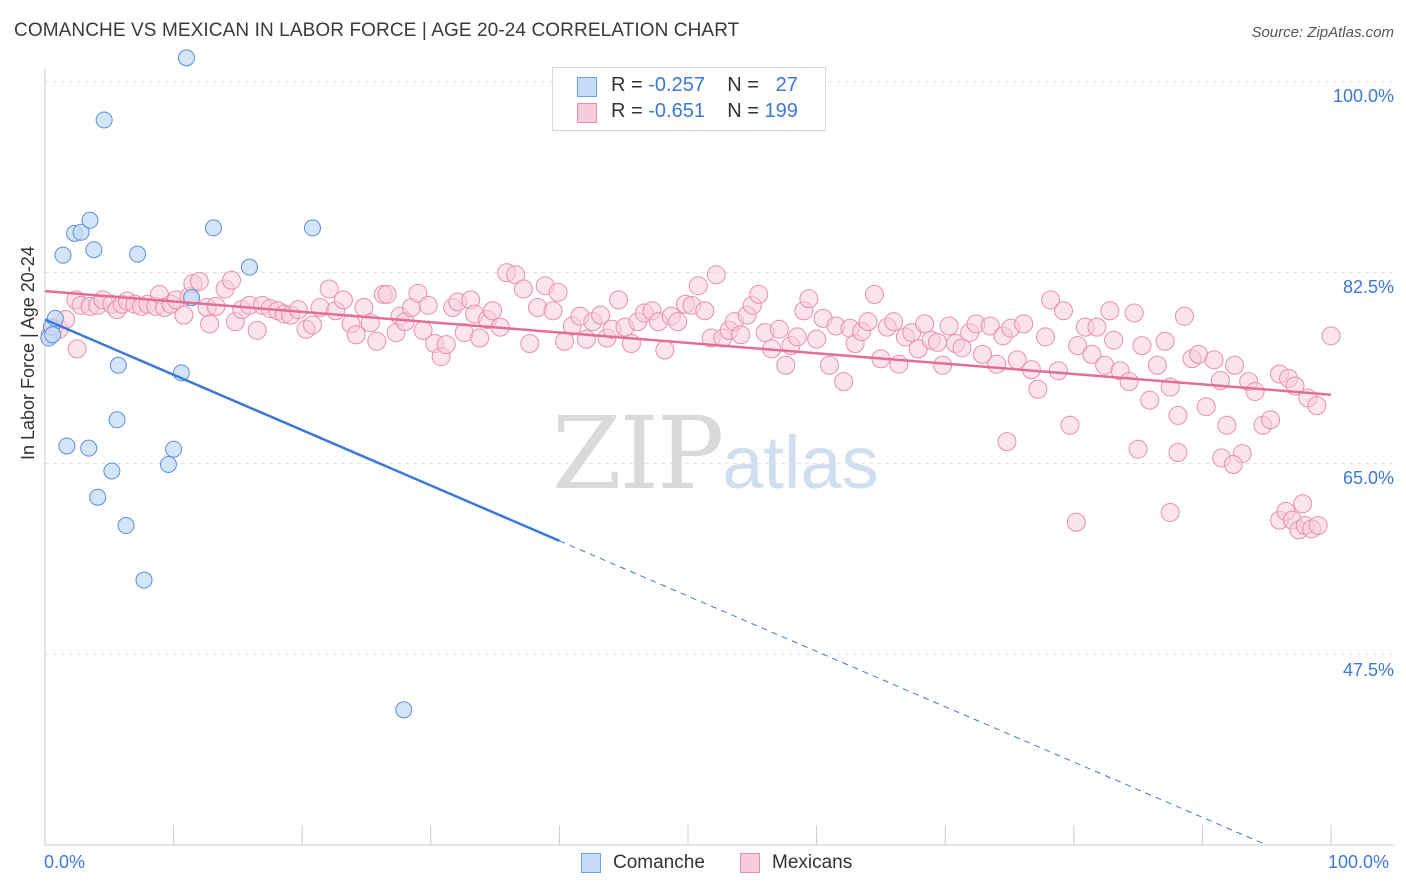 This screenshot has height=892, width=1406. I want to click on r-value: -0.257, so click(676, 85).